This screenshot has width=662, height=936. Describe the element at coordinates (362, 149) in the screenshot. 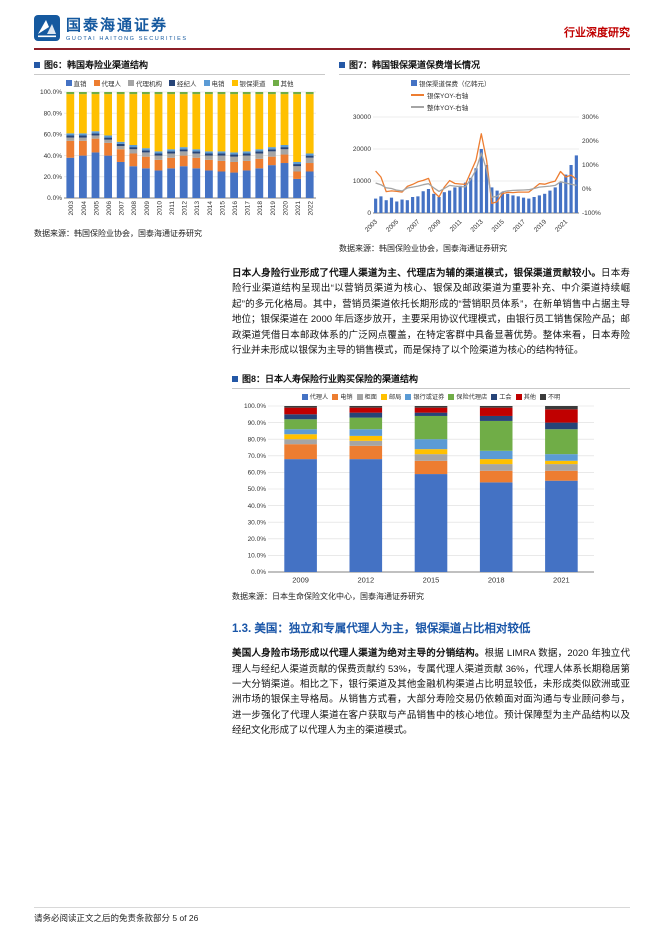

I see `svg-text: 20000` at that location.